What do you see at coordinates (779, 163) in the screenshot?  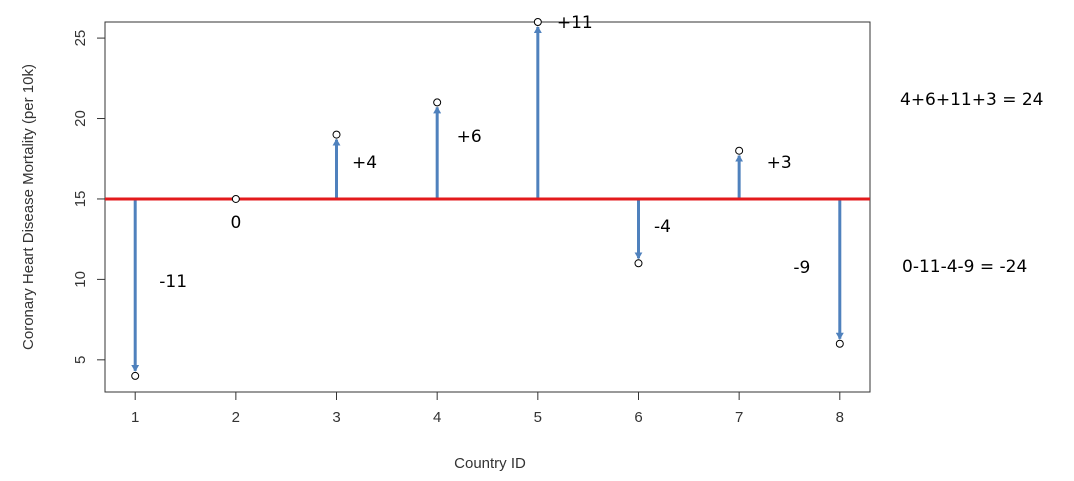 I see `deviation-label: +3` at bounding box center [779, 163].